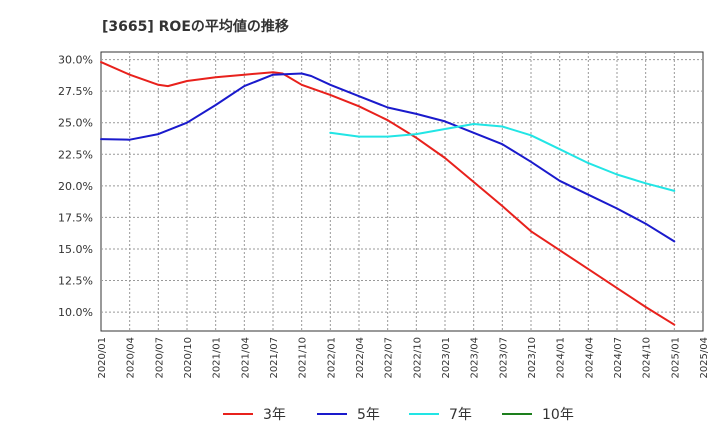  What do you see at coordinates (389, 358) in the screenshot?
I see `x-tick-label: 2022/07` at bounding box center [389, 358].